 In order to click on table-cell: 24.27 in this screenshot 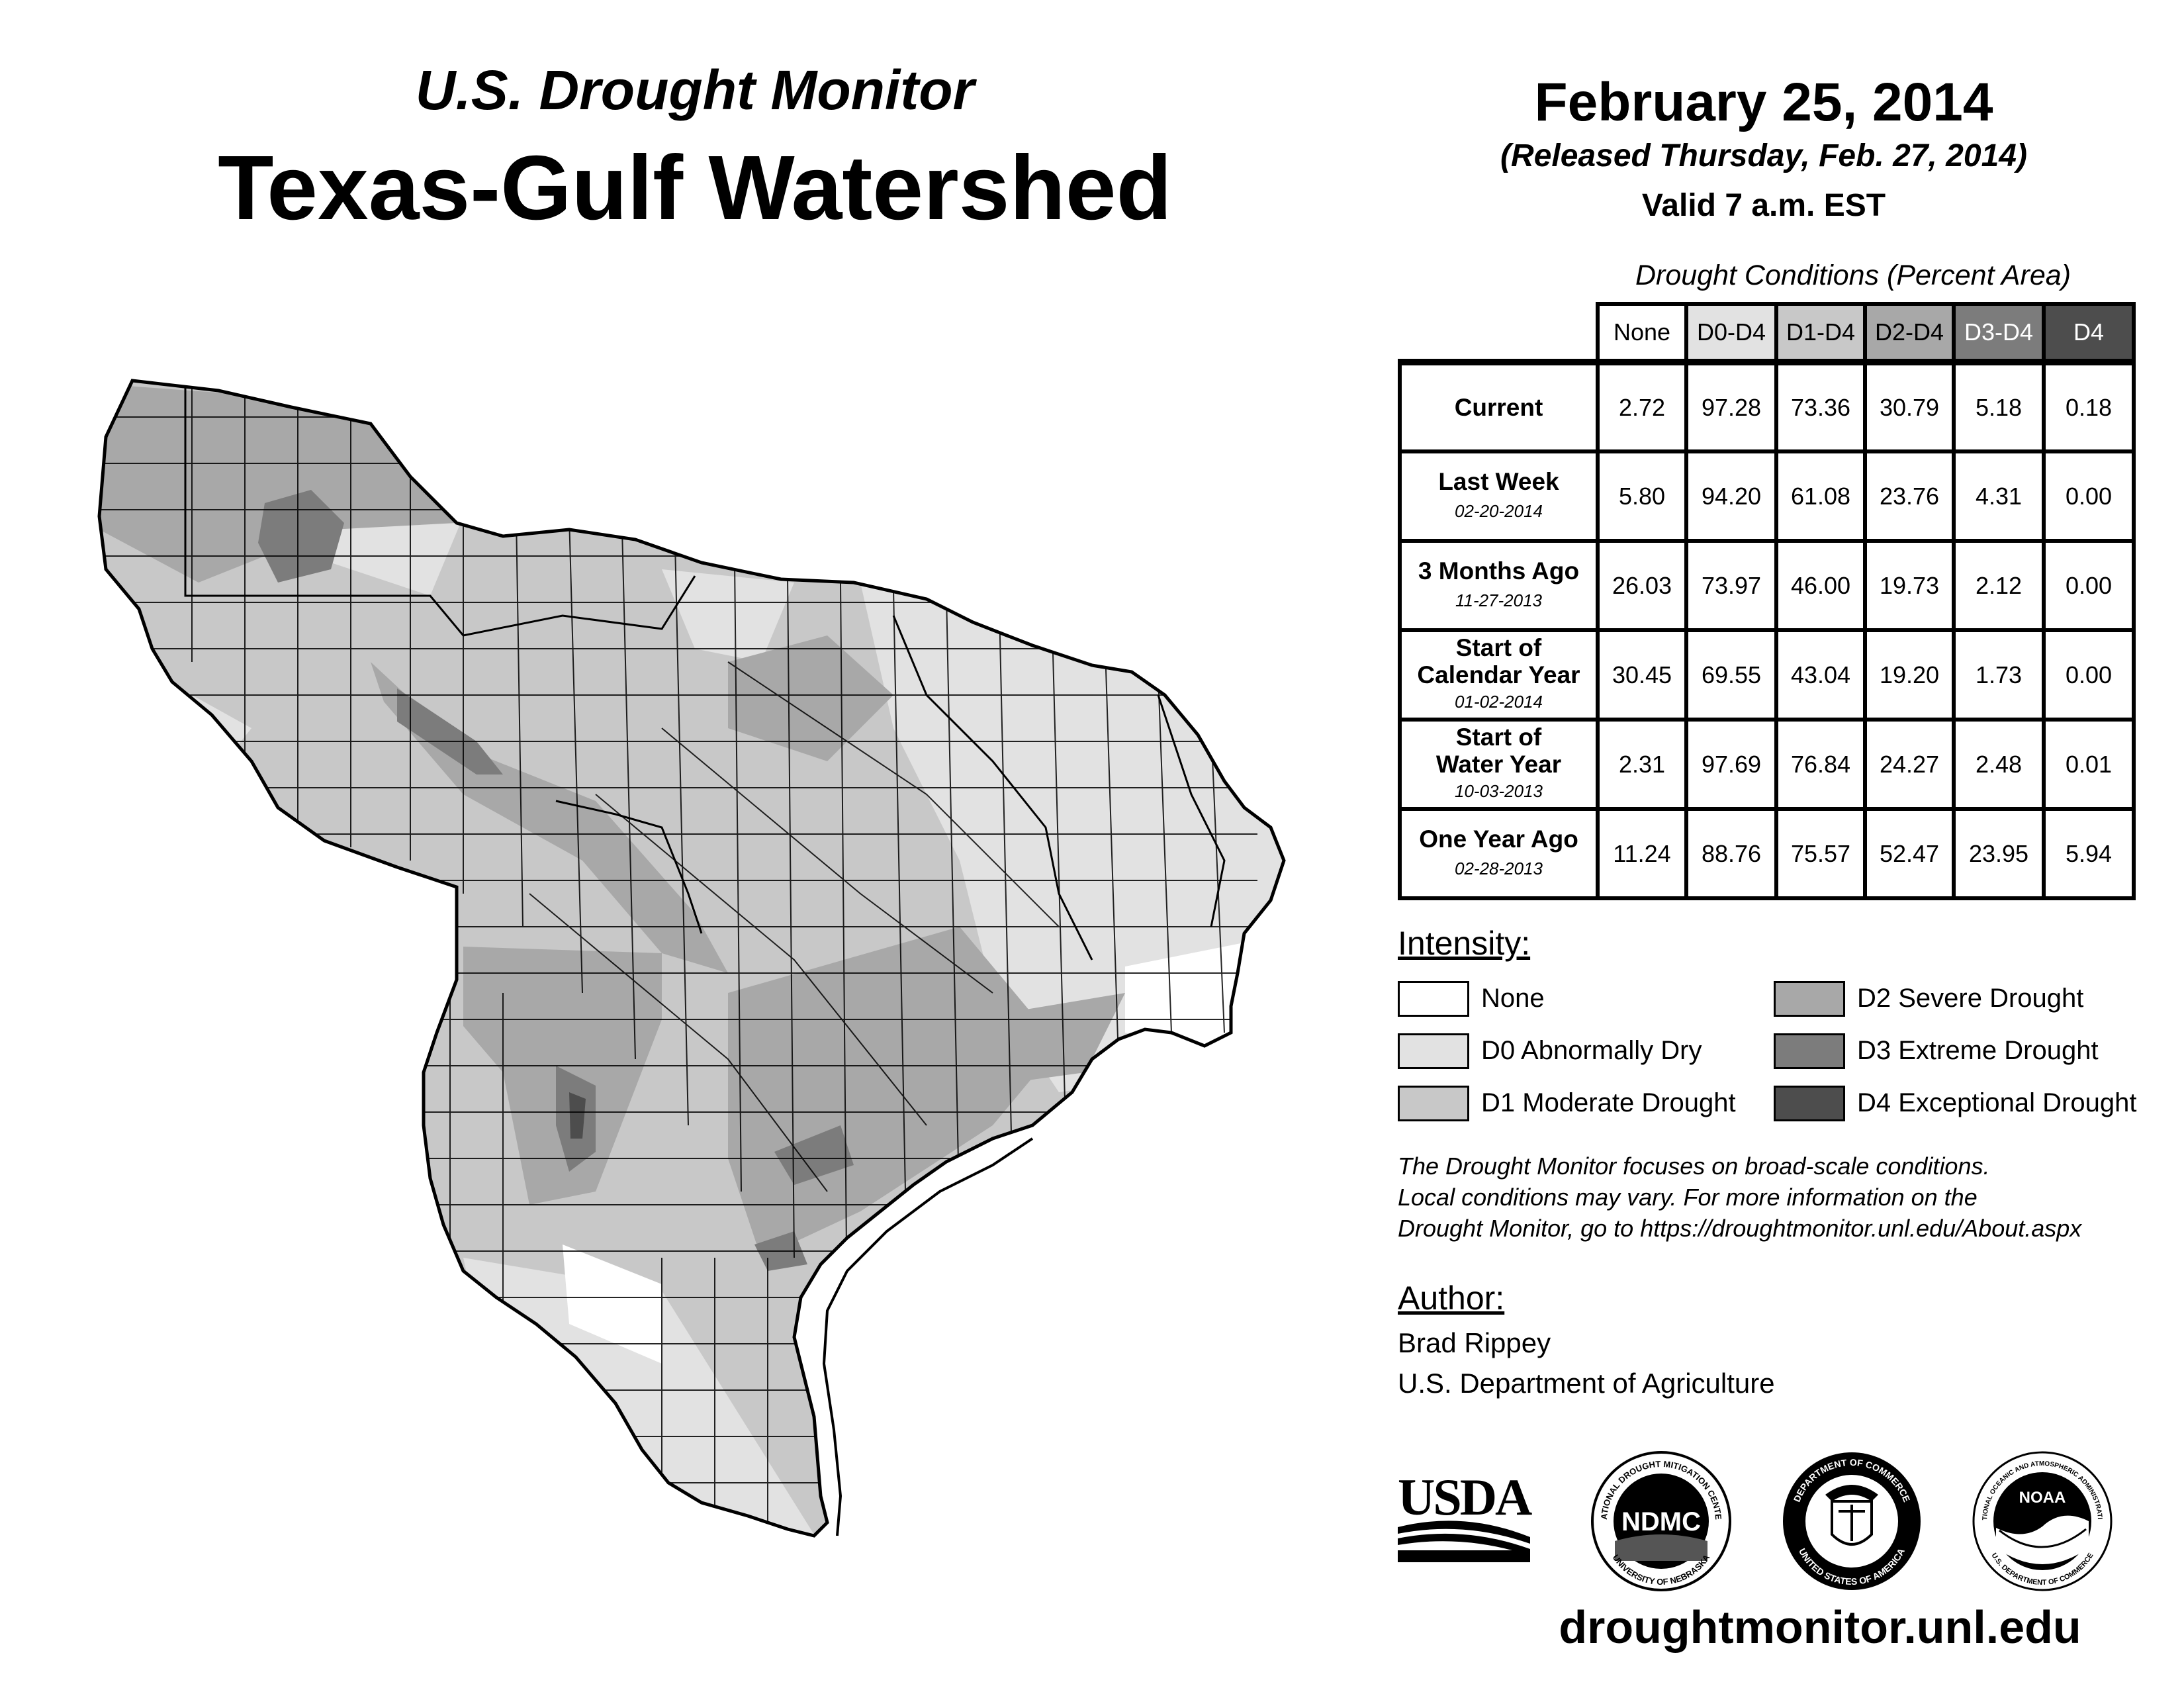, I will do `click(1909, 764)`.